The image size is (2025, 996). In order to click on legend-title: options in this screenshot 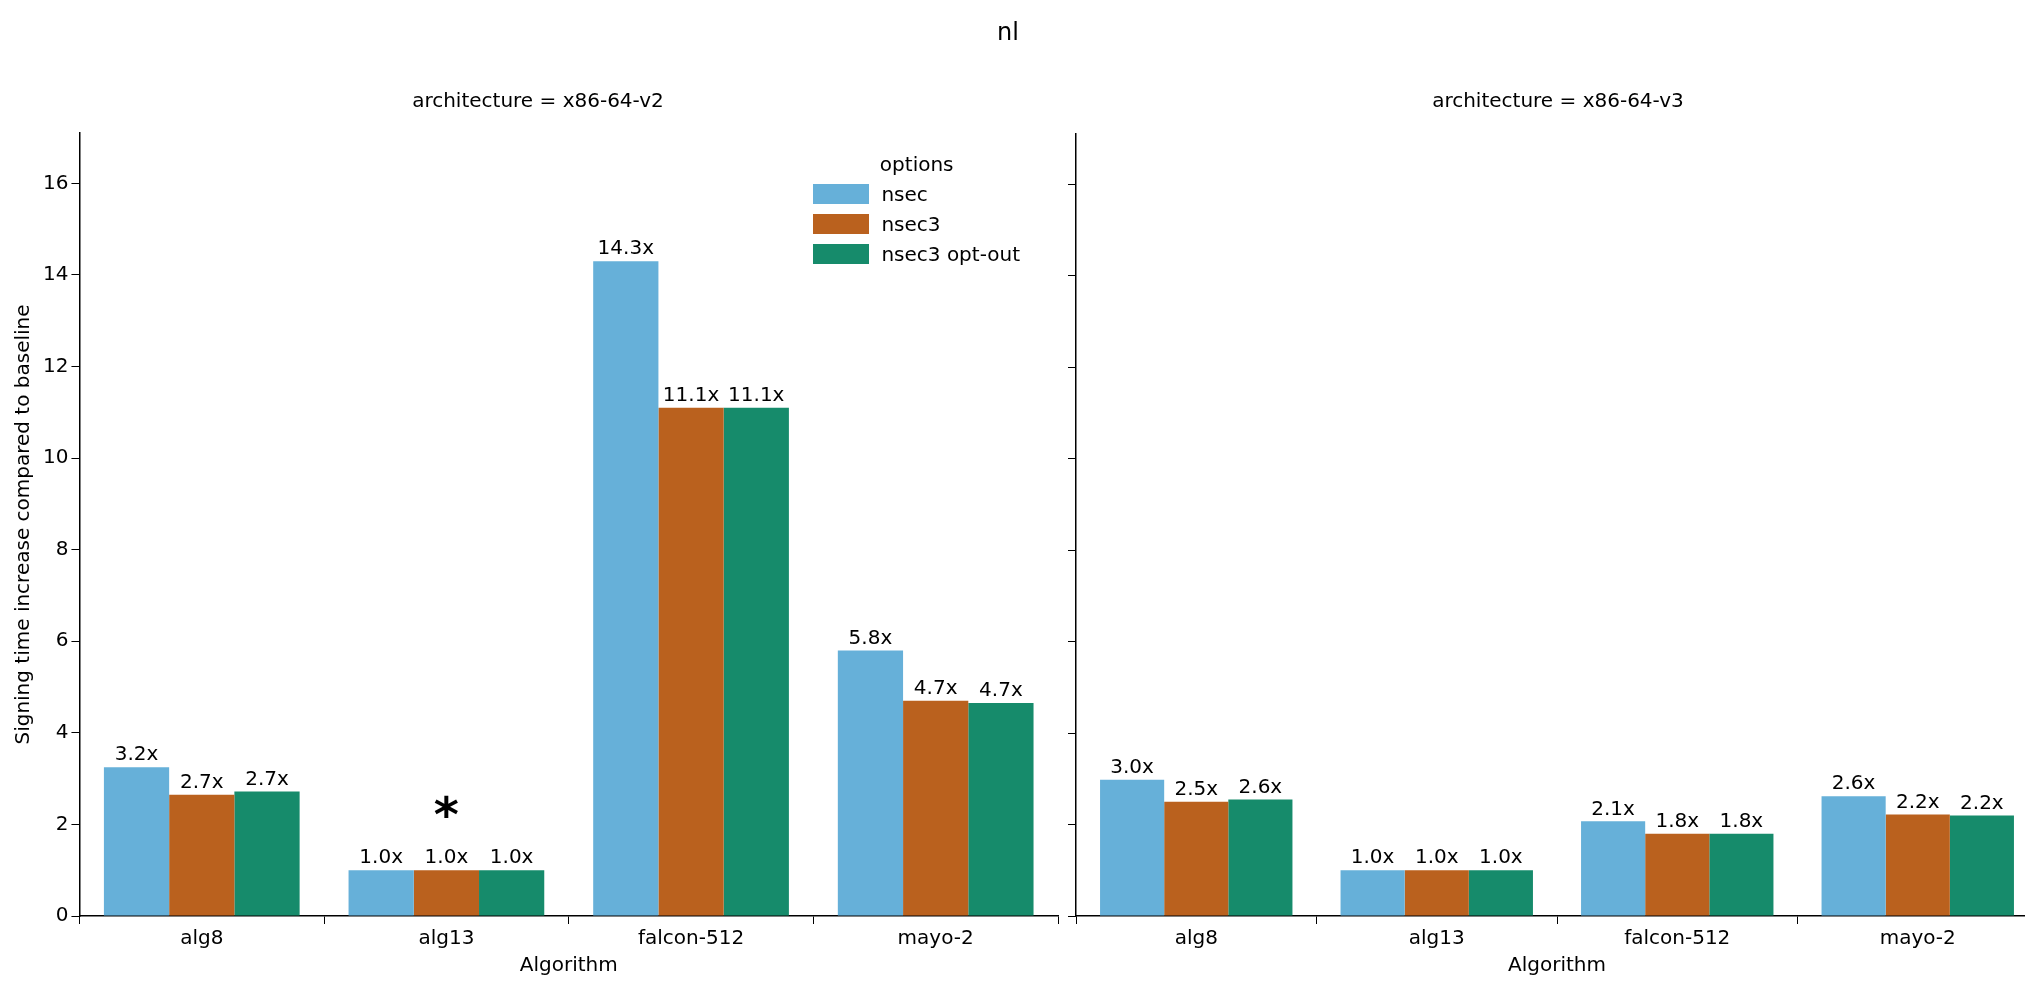, I will do `click(916, 164)`.